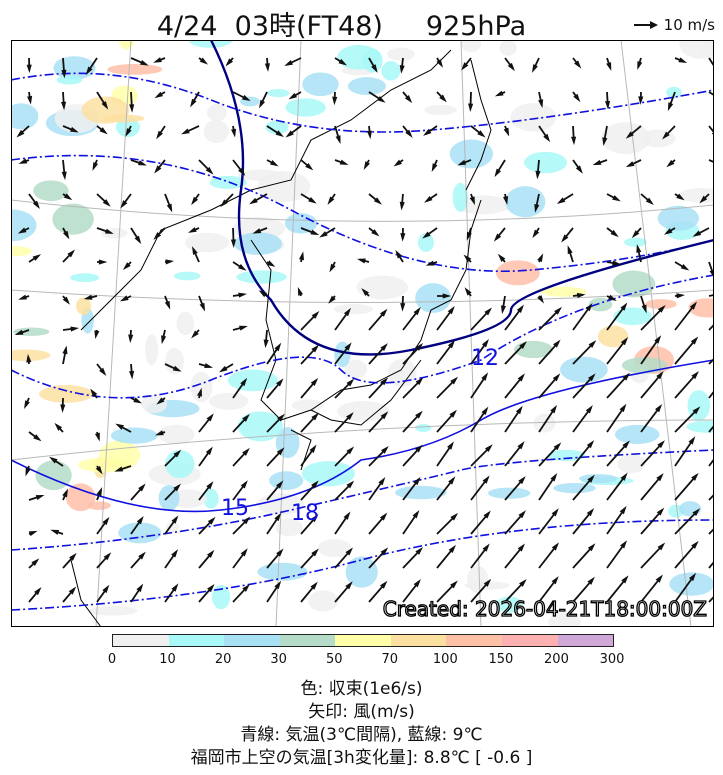  Describe the element at coordinates (235, 508) in the screenshot. I see `contour-label-15: 15` at that location.